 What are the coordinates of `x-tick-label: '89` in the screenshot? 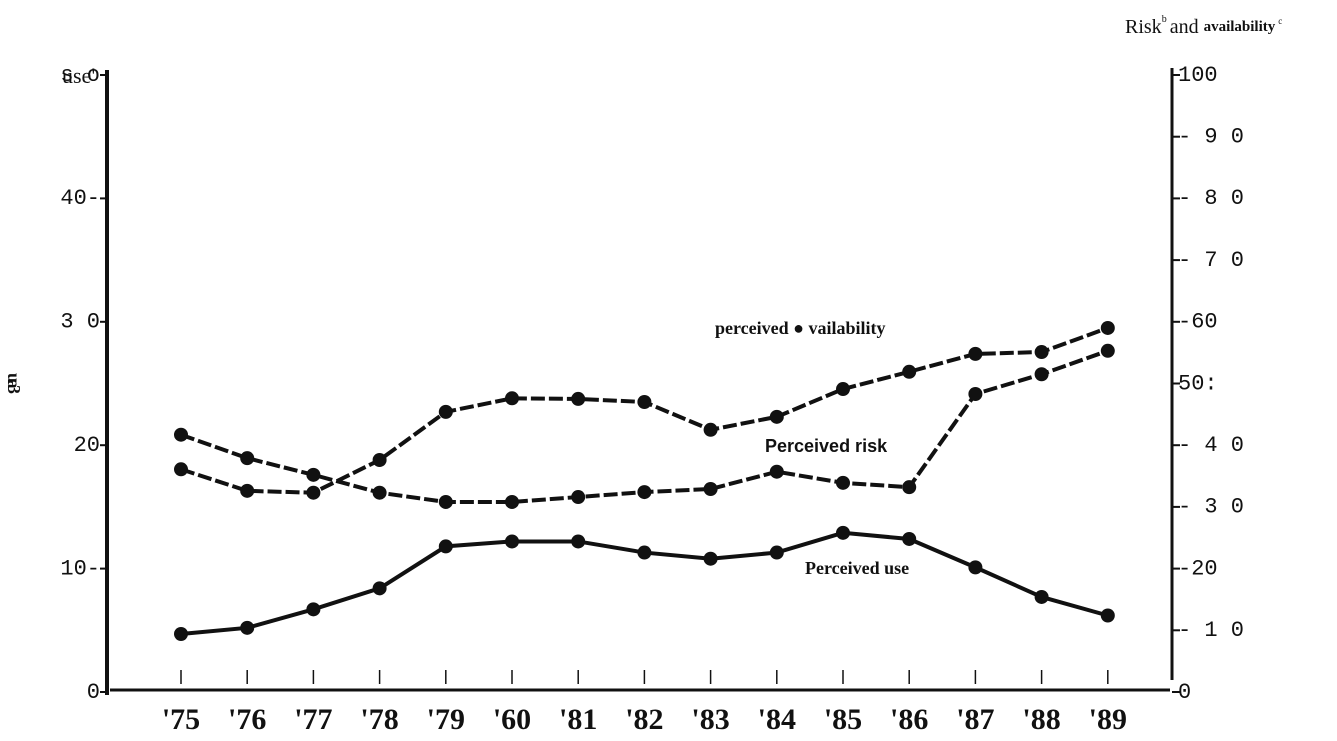 It's located at (1108, 719).